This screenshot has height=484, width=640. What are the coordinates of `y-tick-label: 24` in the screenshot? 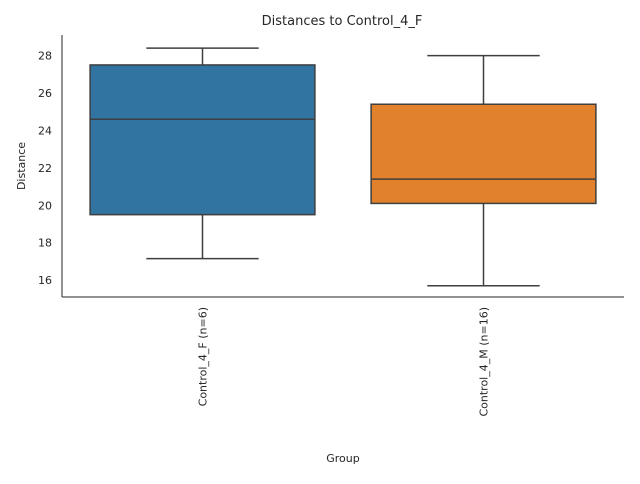 It's located at (45, 130).